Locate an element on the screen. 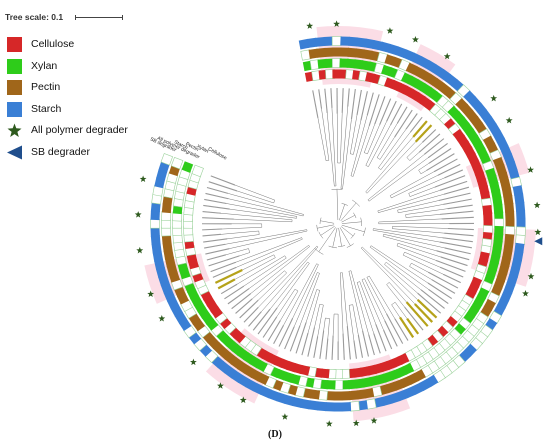 This screenshot has height=447, width=550. legend-label: Pectin is located at coordinates (46, 87).